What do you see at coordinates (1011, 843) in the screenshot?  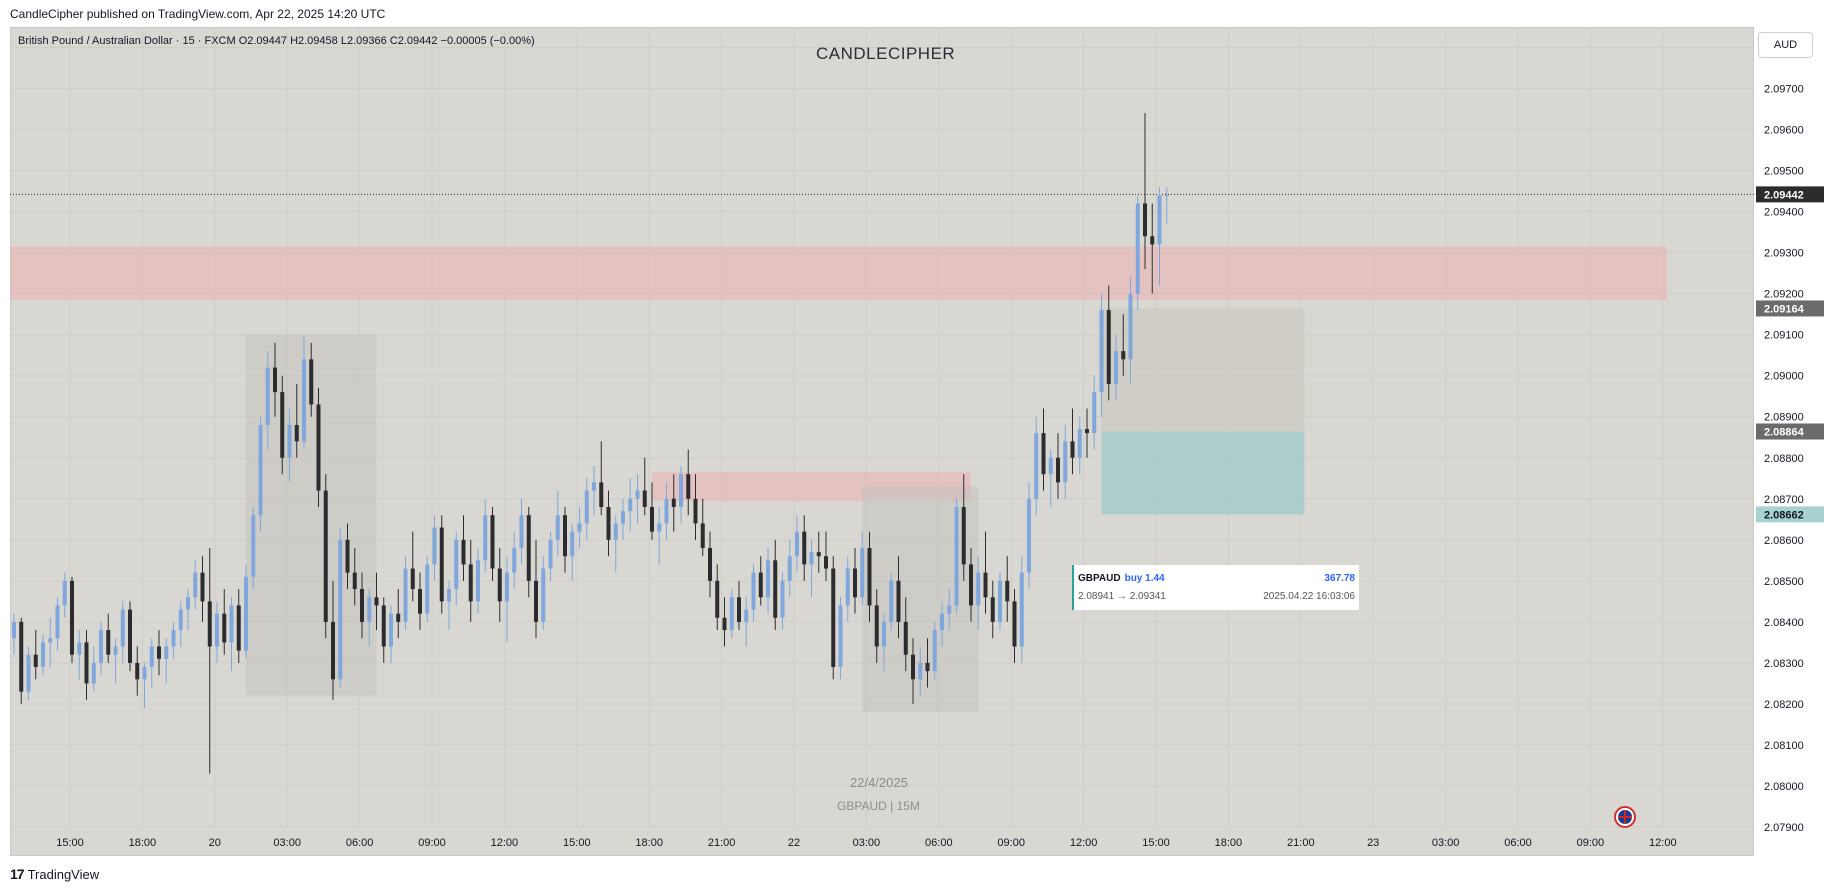 I see `x-tick-label: 09:00` at bounding box center [1011, 843].